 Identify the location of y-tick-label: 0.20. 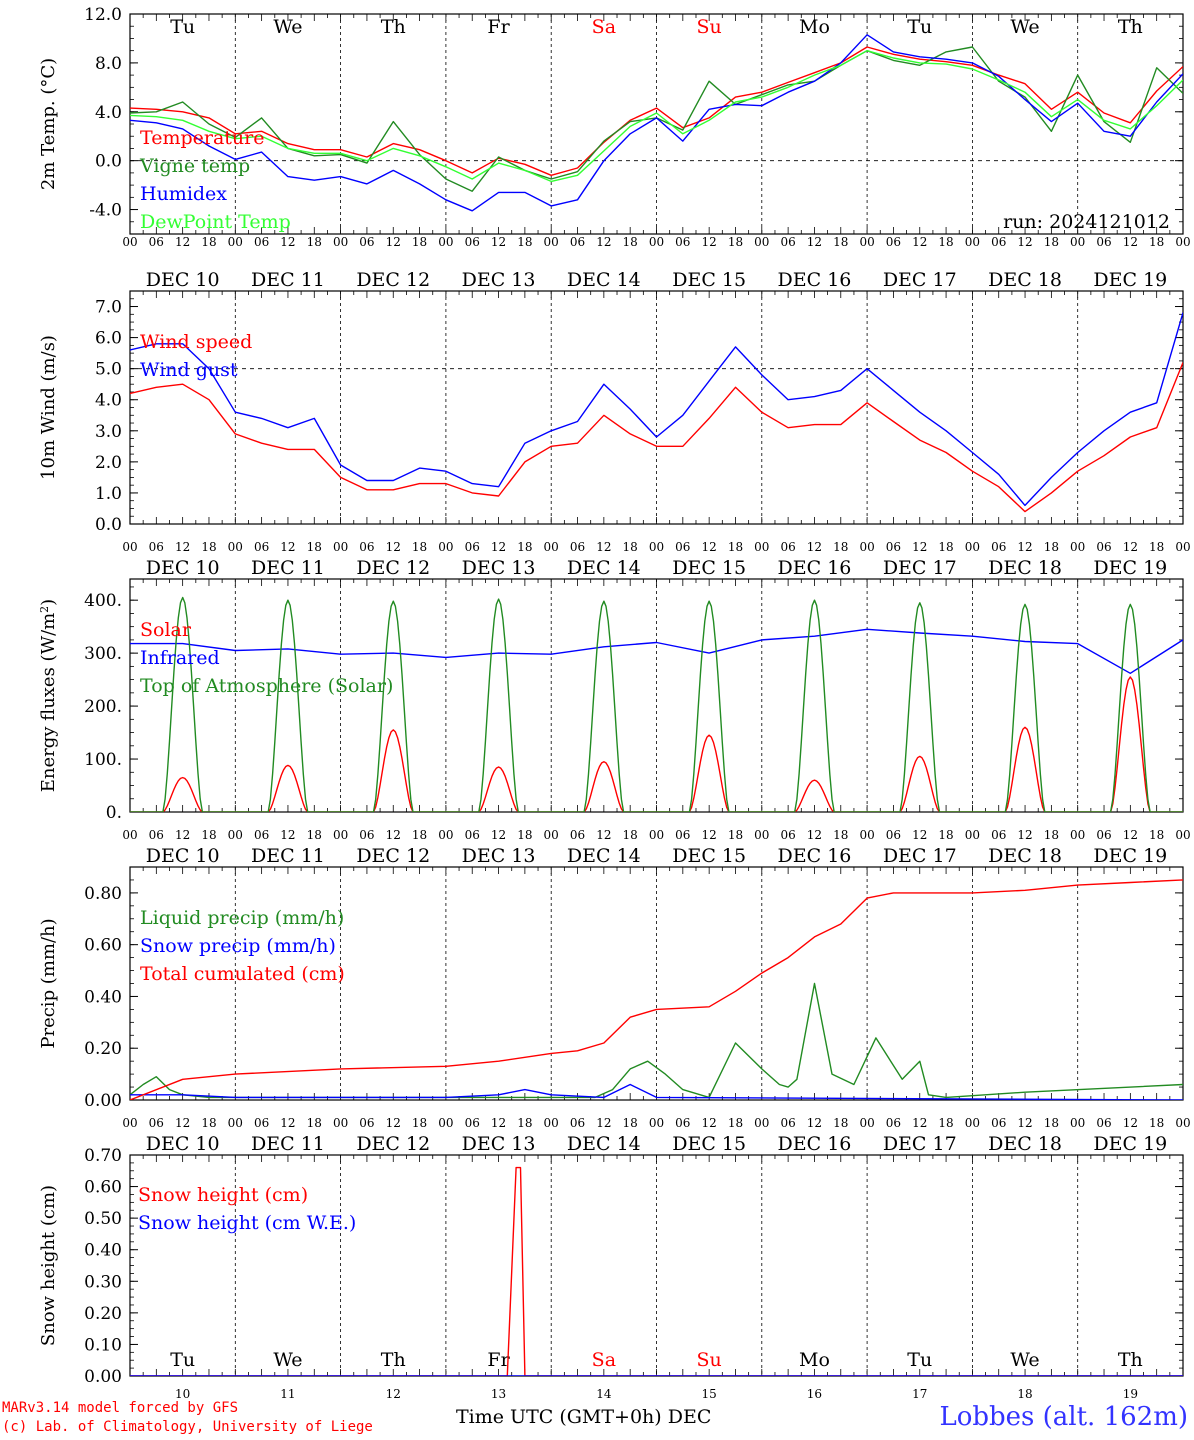
(103, 1049).